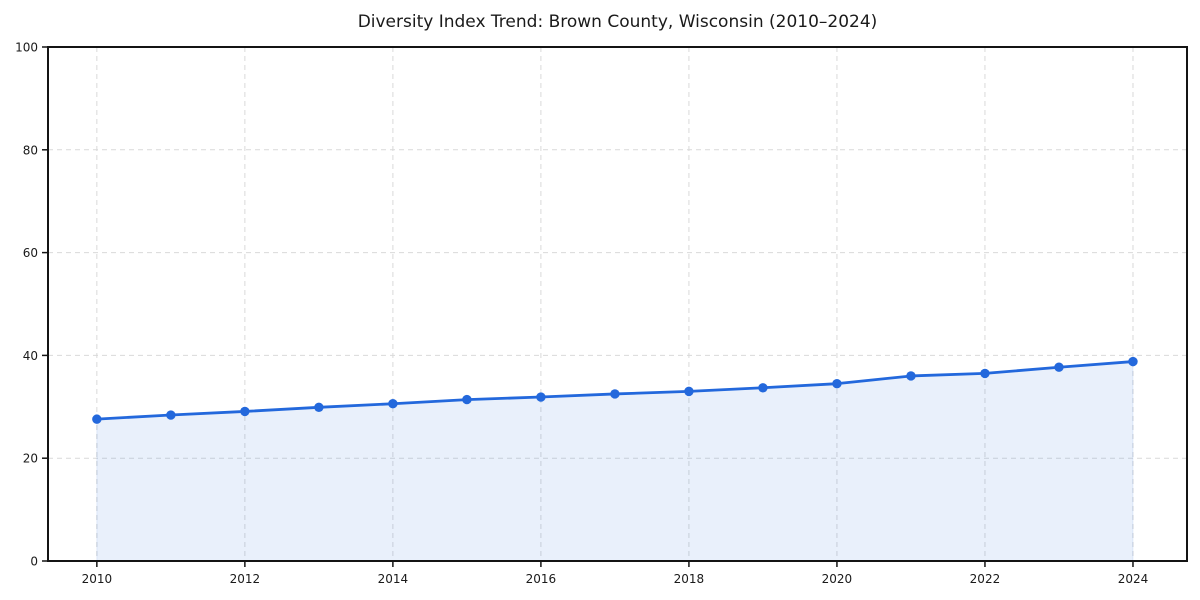 The image size is (1200, 600). What do you see at coordinates (1133, 579) in the screenshot?
I see `x-tick-label: 2024` at bounding box center [1133, 579].